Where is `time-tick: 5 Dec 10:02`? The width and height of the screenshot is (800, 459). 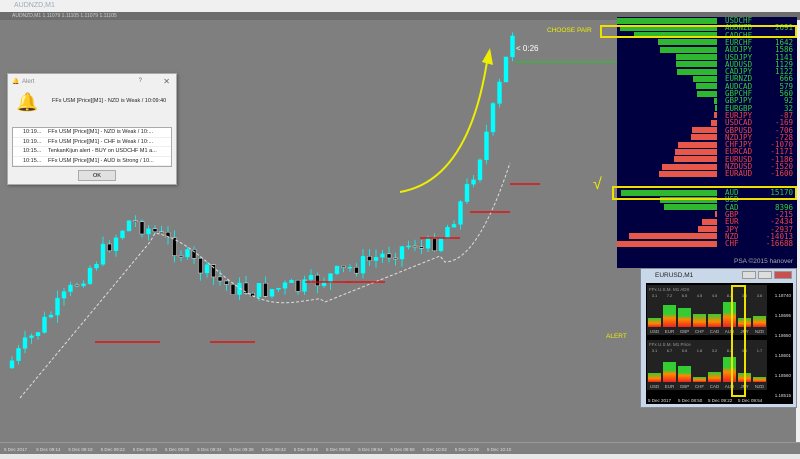 time-tick: 5 Dec 10:02 is located at coordinates (434, 449).